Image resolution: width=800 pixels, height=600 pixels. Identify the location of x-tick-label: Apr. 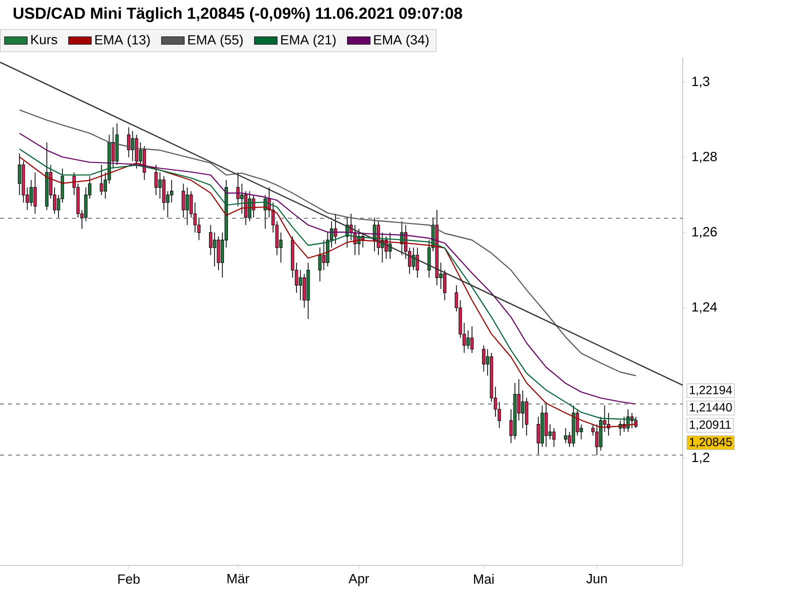
(359, 580).